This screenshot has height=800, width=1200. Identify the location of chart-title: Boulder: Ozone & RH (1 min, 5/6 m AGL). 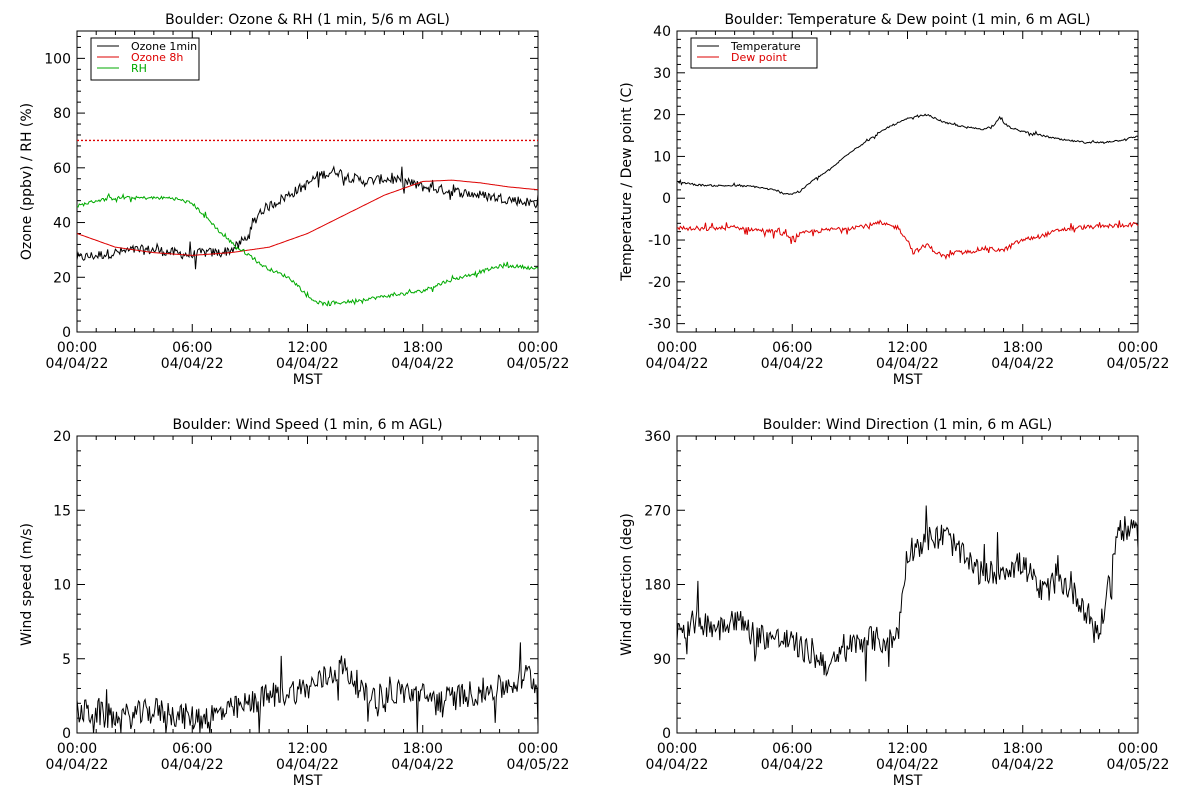
(307, 20).